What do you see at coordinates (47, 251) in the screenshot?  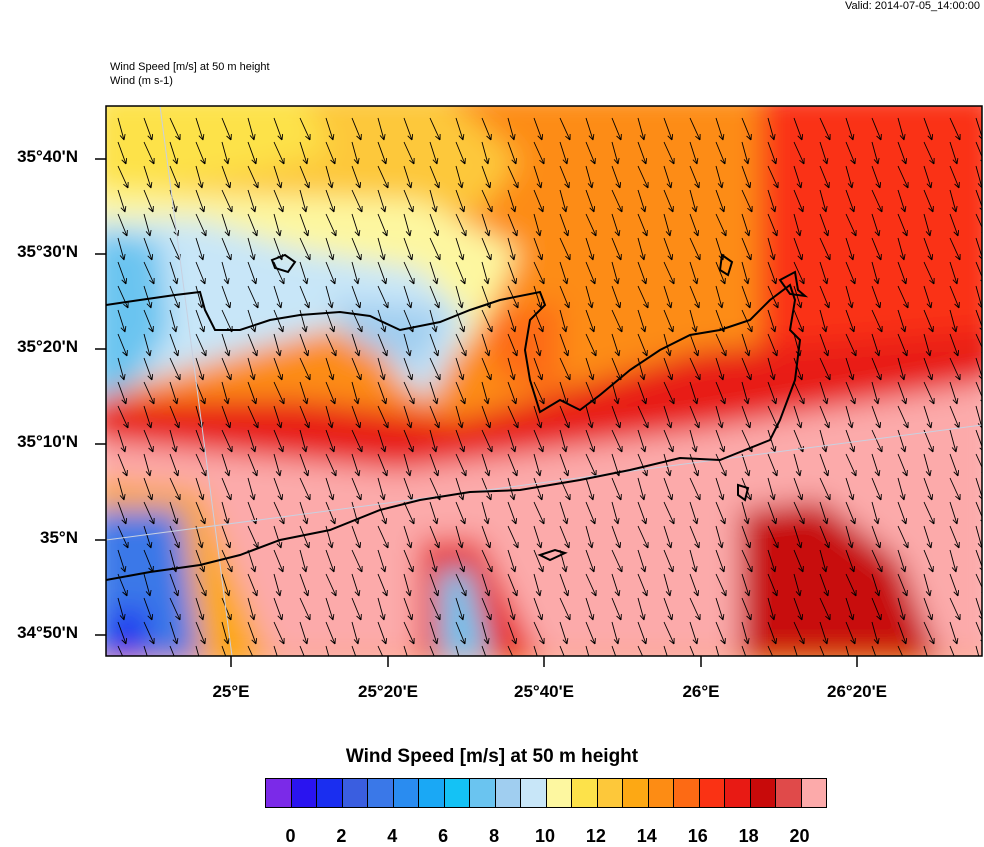 I see `lat-label-35-30: 35°30'N` at bounding box center [47, 251].